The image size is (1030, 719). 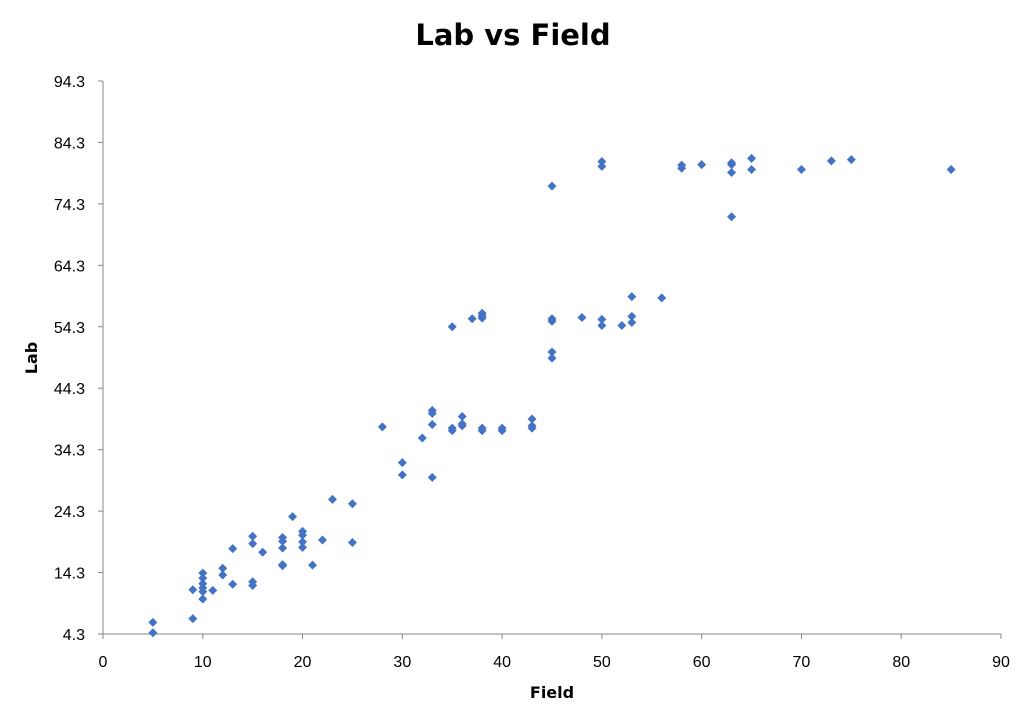 I want to click on y-tick-label: 44.3, so click(x=69, y=389).